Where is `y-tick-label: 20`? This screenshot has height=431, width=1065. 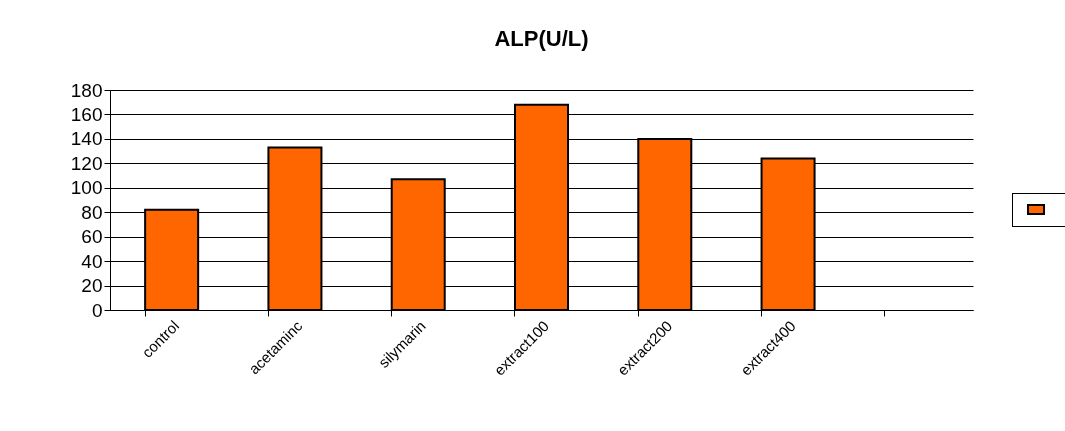
y-tick-label: 20 is located at coordinates (92, 286).